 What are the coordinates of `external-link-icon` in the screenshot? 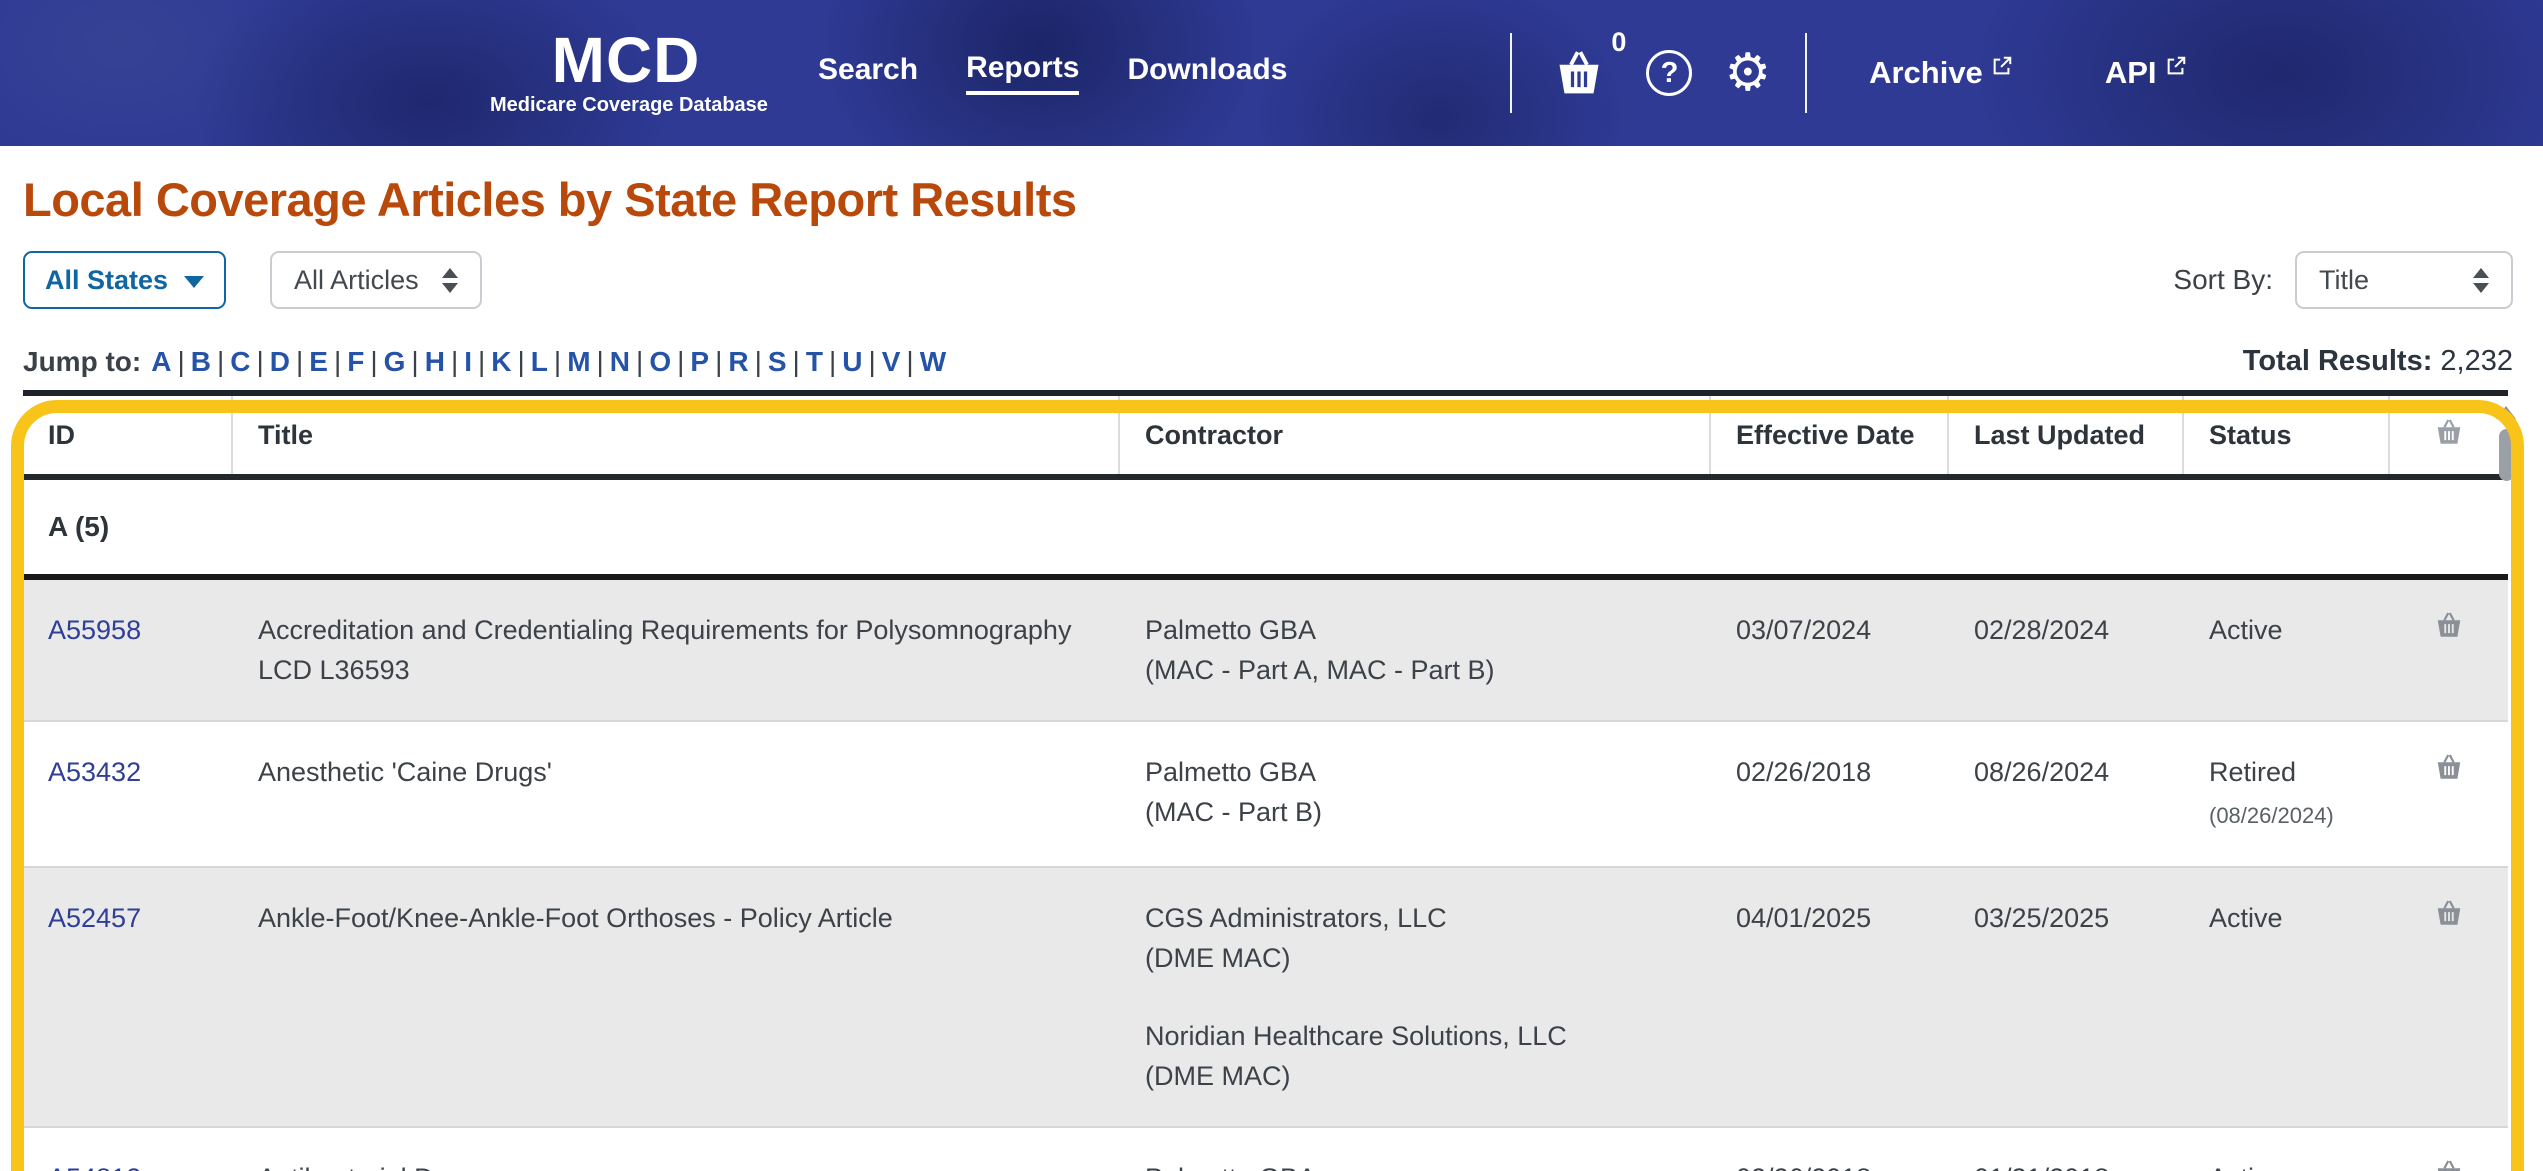 It's located at (2002, 67).